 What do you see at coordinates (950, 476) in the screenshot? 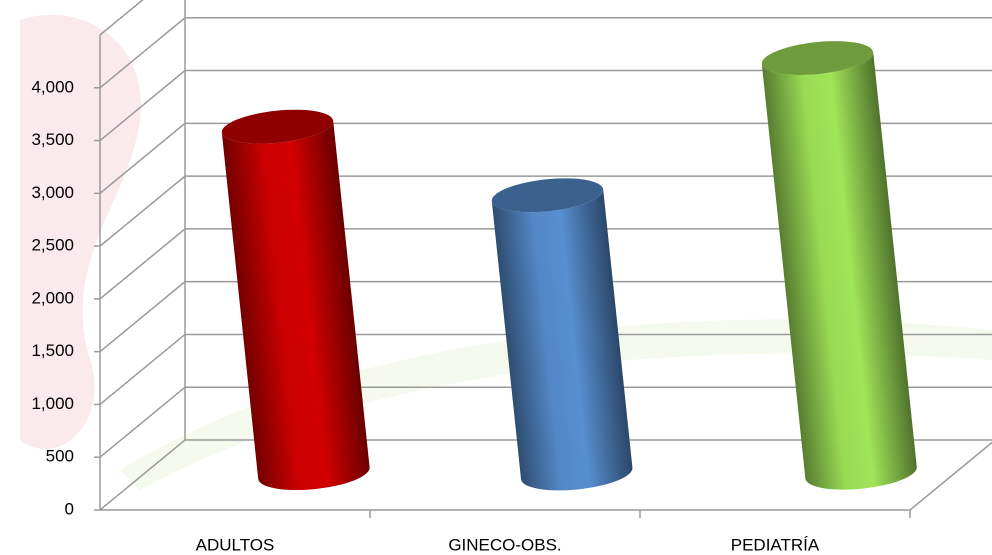
I see `floor-edge` at bounding box center [950, 476].